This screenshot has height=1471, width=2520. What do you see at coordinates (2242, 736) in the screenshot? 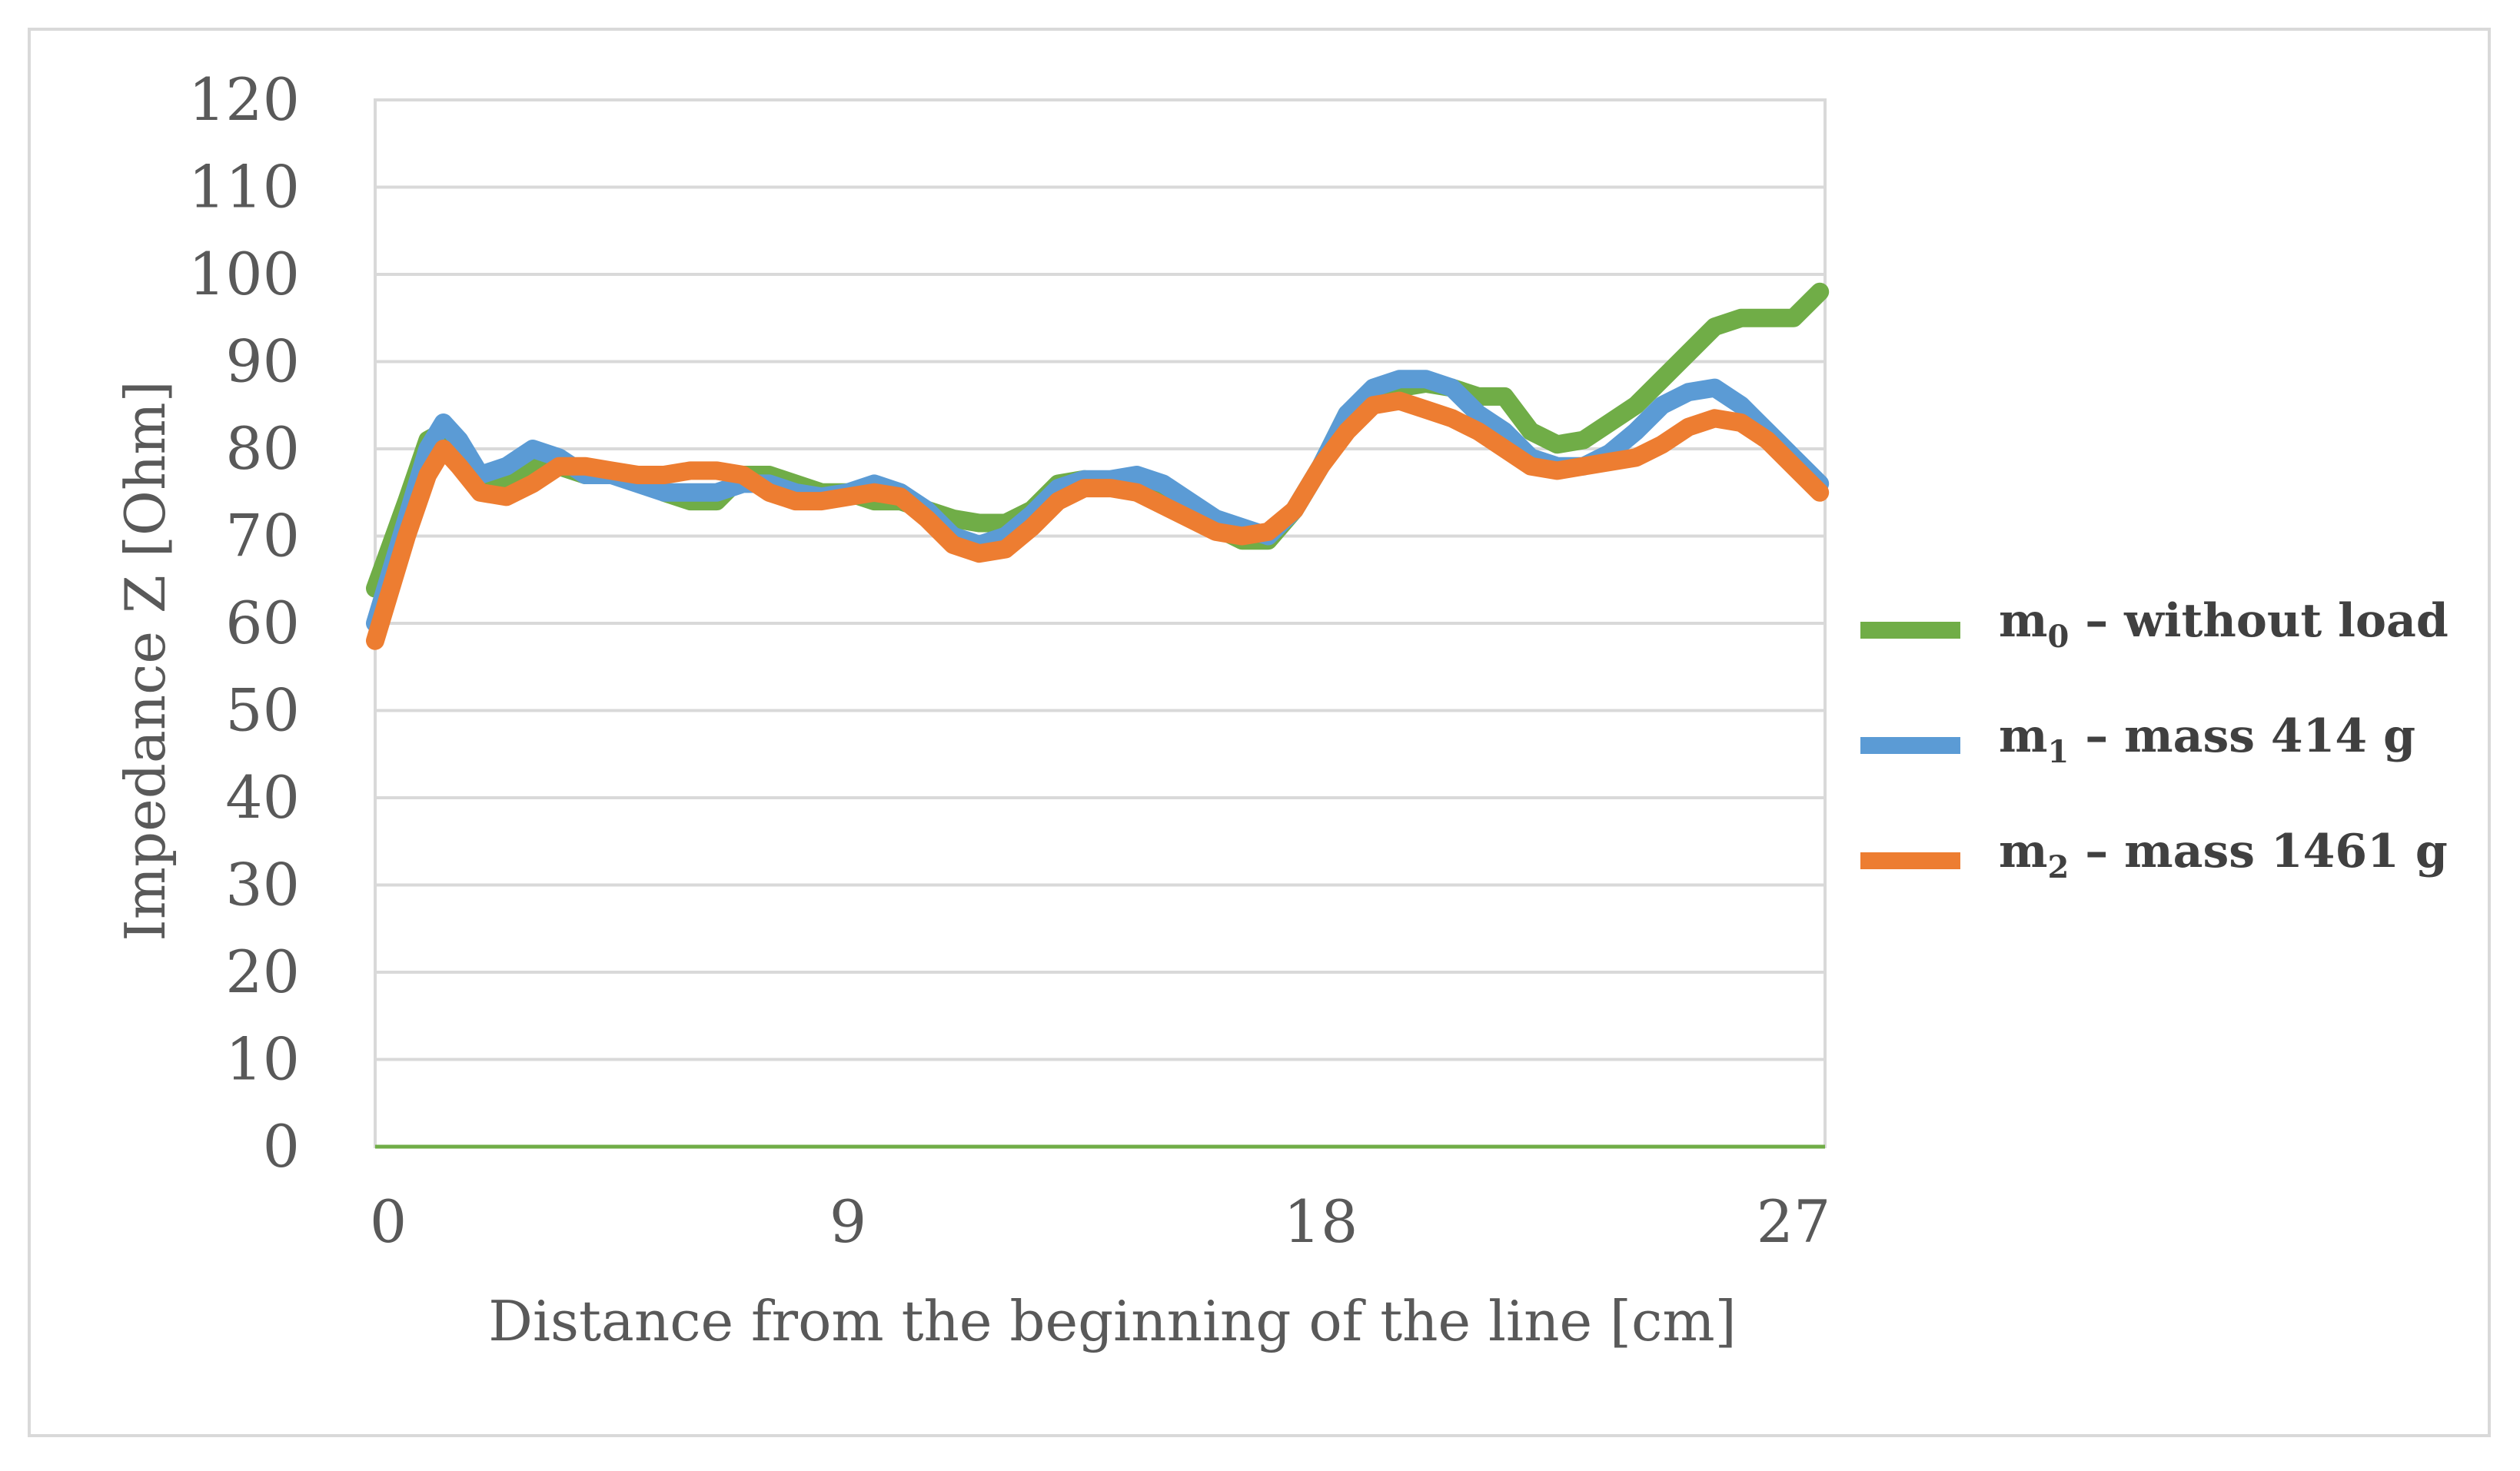
I see `legend-label-rest: – mass 414 g` at bounding box center [2242, 736].